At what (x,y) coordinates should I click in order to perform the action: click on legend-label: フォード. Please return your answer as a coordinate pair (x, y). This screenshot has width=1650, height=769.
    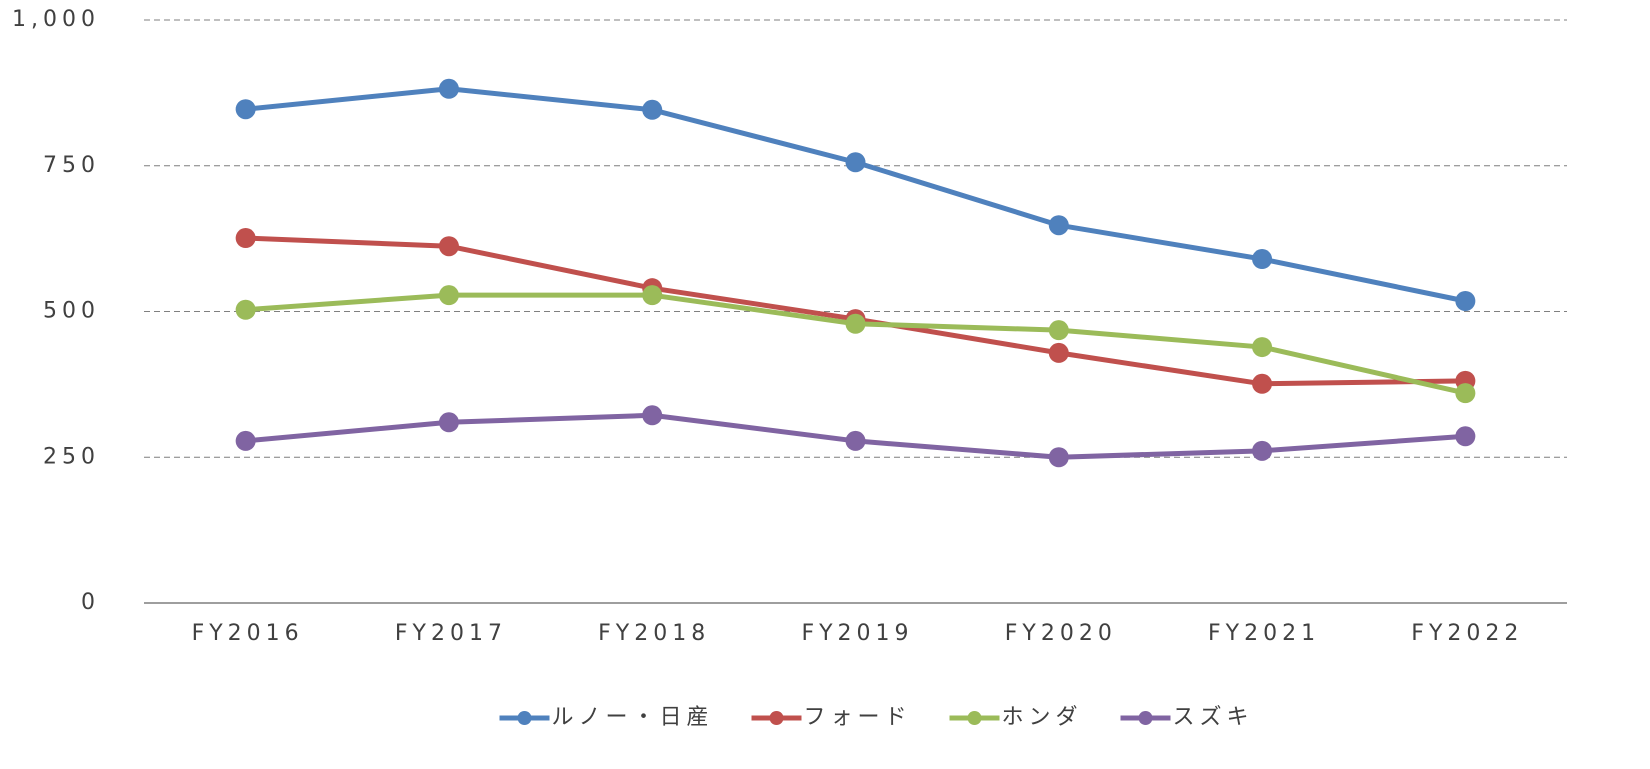
    Looking at the image, I should click on (858, 717).